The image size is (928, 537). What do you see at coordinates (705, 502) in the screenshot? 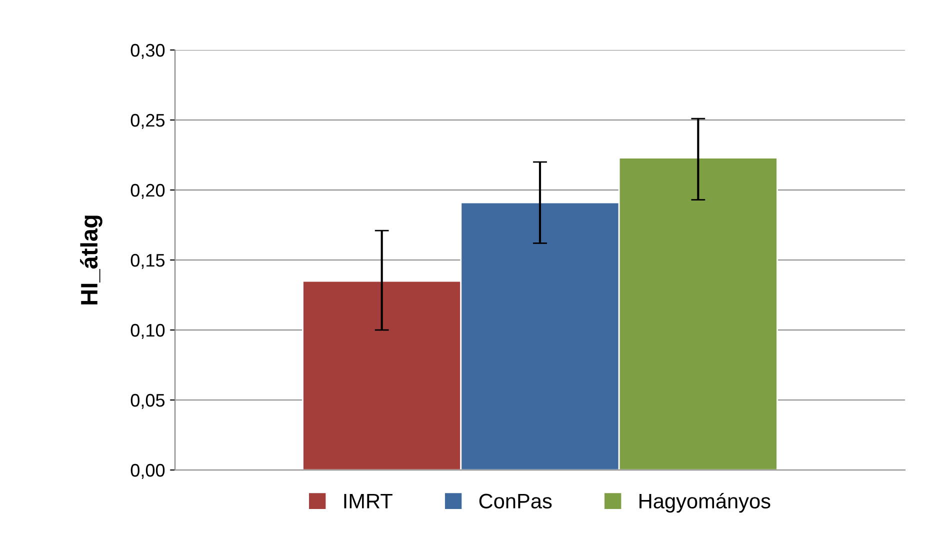
I see `legend-label: Hagyományos` at bounding box center [705, 502].